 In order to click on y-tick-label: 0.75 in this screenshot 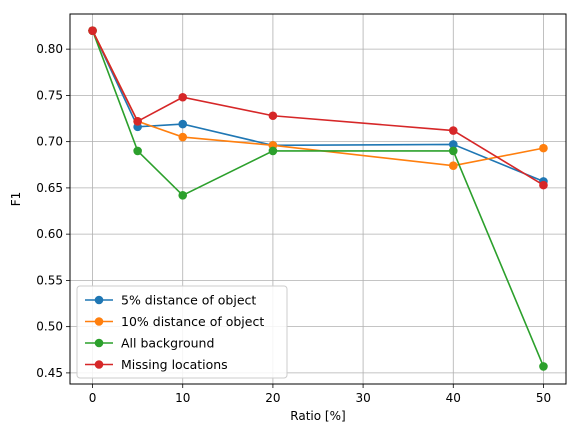, I will do `click(49, 95)`.